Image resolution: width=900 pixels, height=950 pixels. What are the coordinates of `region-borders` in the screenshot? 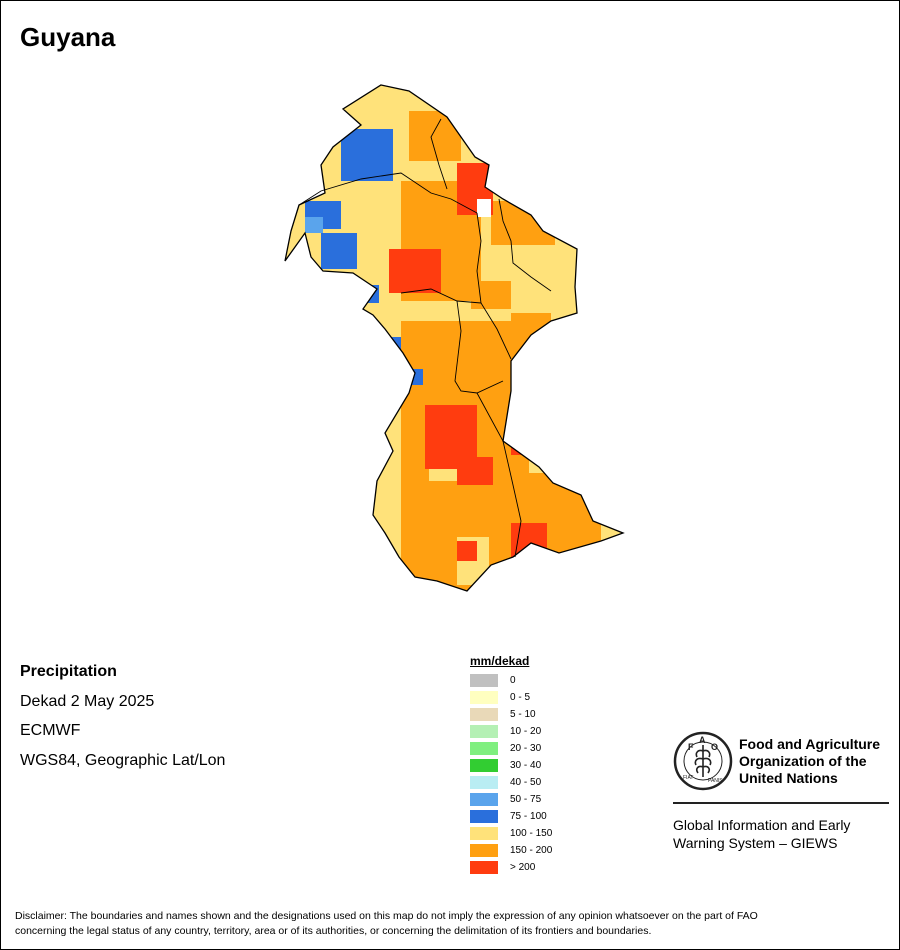 It's located at (425, 338).